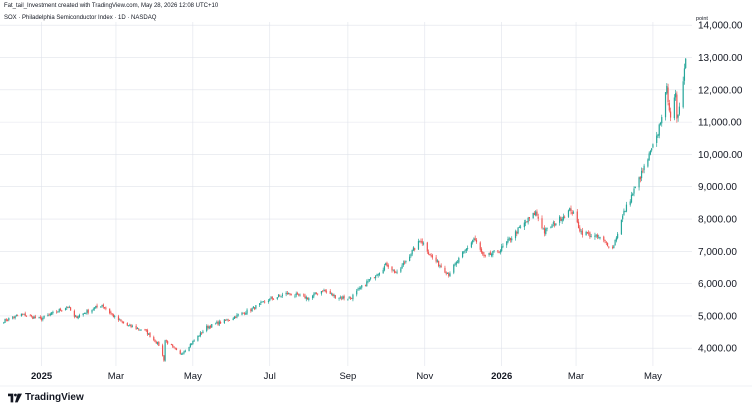 Image resolution: width=752 pixels, height=410 pixels. Describe the element at coordinates (46, 397) in the screenshot. I see `tradingview-logo: TradingView` at that location.